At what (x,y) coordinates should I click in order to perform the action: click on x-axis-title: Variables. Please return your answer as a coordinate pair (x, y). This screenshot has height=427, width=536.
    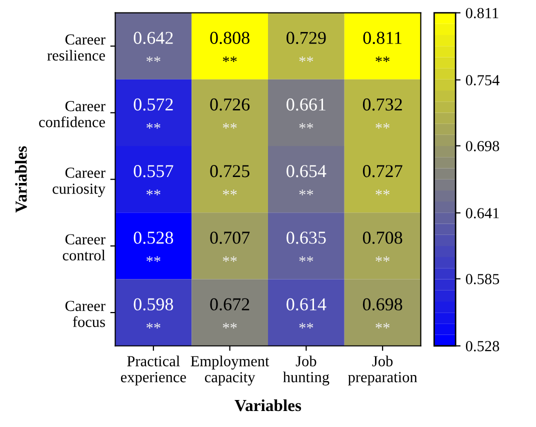
    Looking at the image, I should click on (268, 405).